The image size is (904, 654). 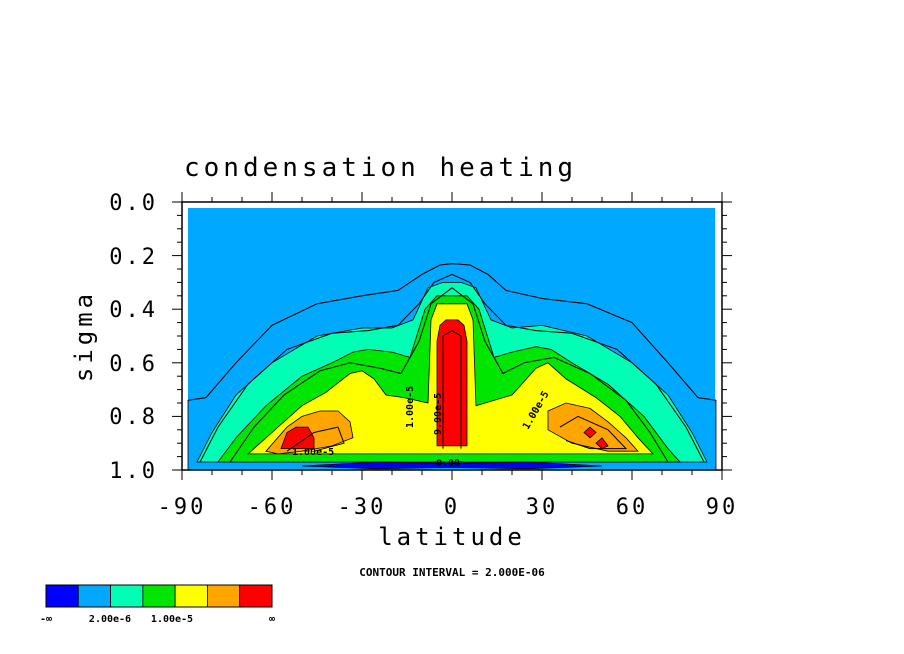 I want to click on contour-label-left: 1.00e-5, so click(x=410, y=407).